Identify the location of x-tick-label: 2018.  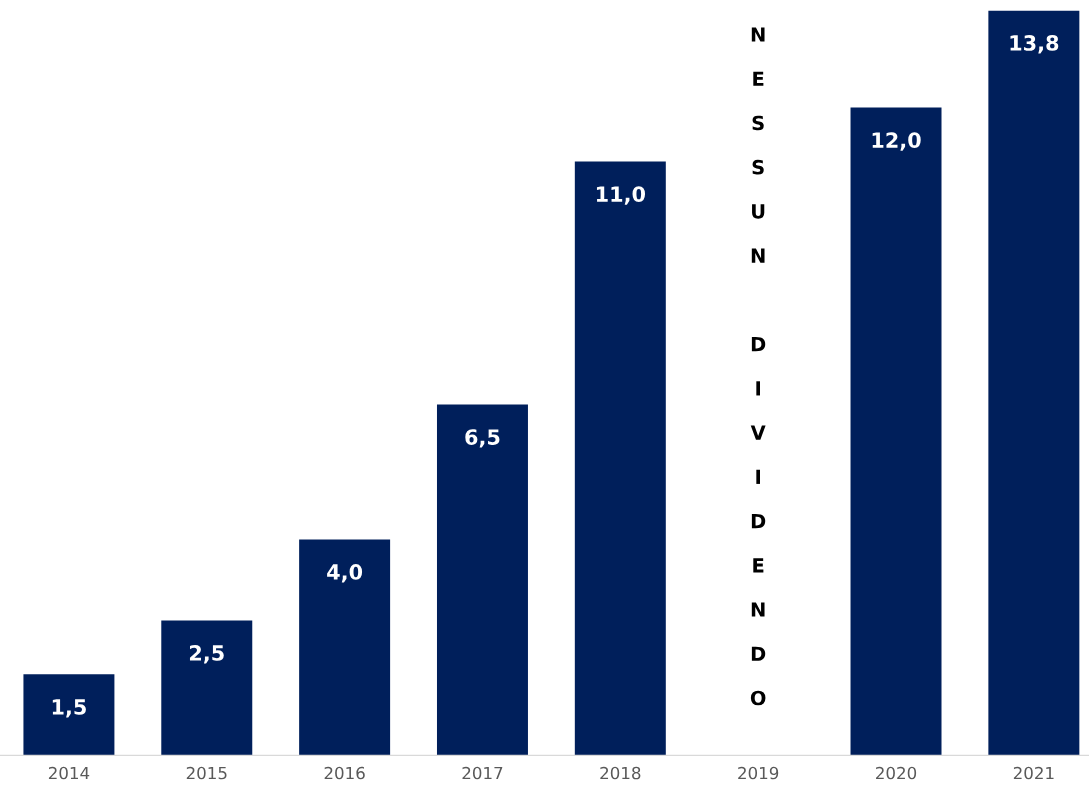
(620, 773).